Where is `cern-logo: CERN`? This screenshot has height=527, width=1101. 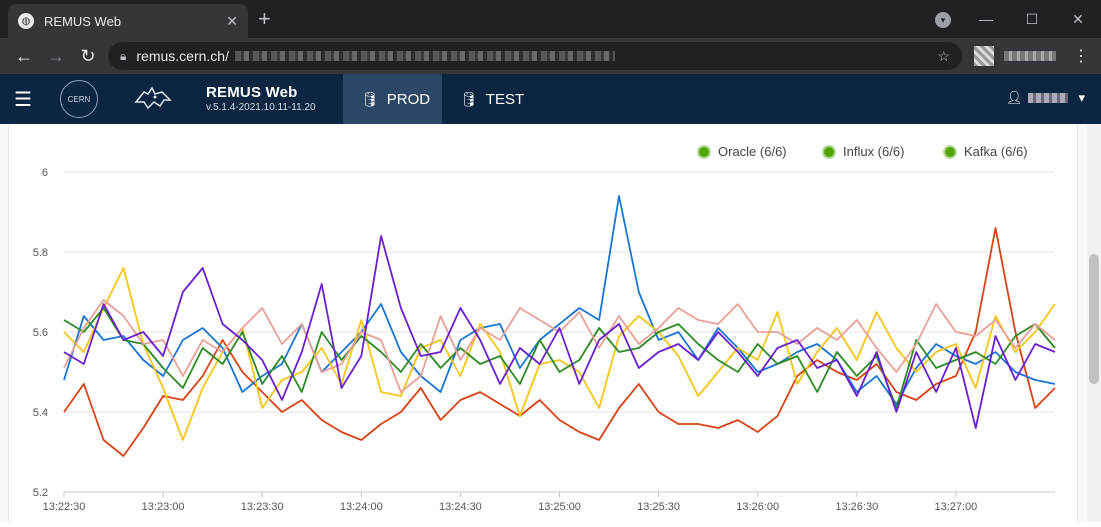
cern-logo: CERN is located at coordinates (79, 99).